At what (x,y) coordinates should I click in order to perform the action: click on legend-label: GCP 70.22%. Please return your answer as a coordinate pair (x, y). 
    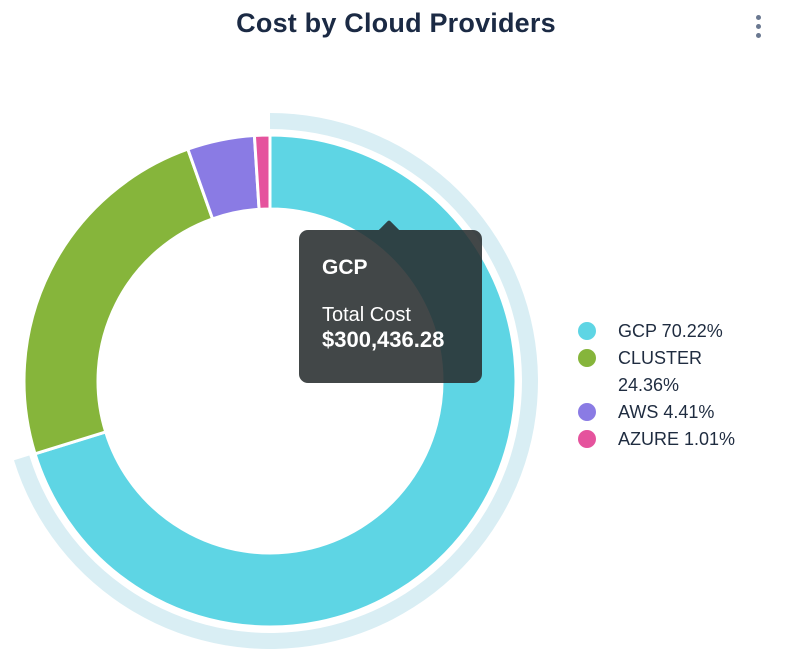
    Looking at the image, I should click on (670, 331).